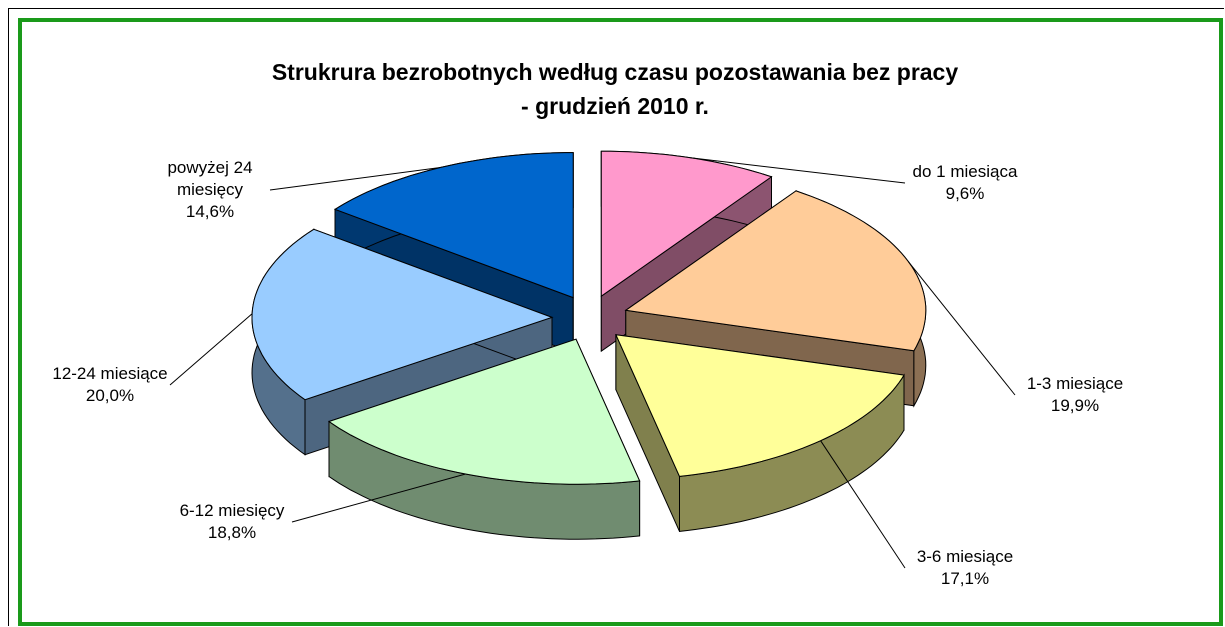 The width and height of the screenshot is (1225, 627). What do you see at coordinates (1075, 383) in the screenshot?
I see `category-label: 1-3 miesiące` at bounding box center [1075, 383].